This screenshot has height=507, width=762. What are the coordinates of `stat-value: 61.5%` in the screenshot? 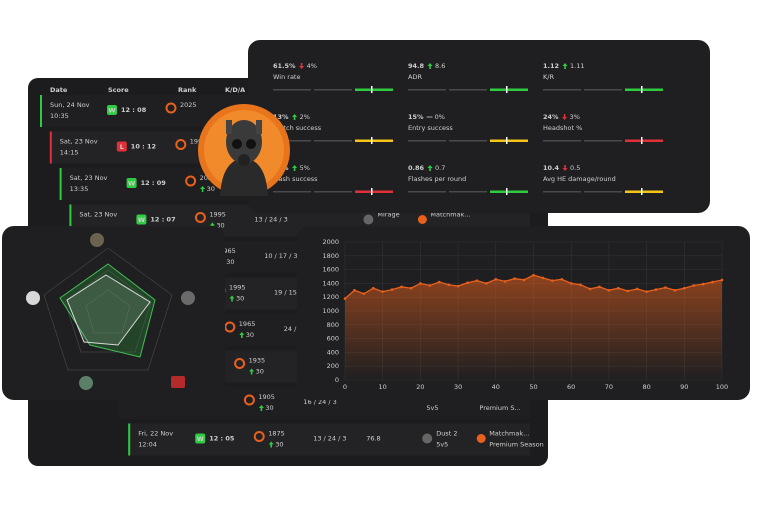 It's located at (284, 66).